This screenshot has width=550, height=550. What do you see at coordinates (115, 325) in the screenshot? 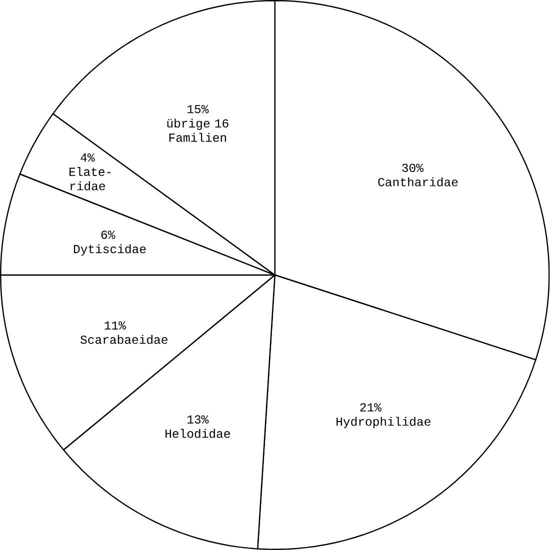
I see `data-label: 11%` at bounding box center [115, 325].